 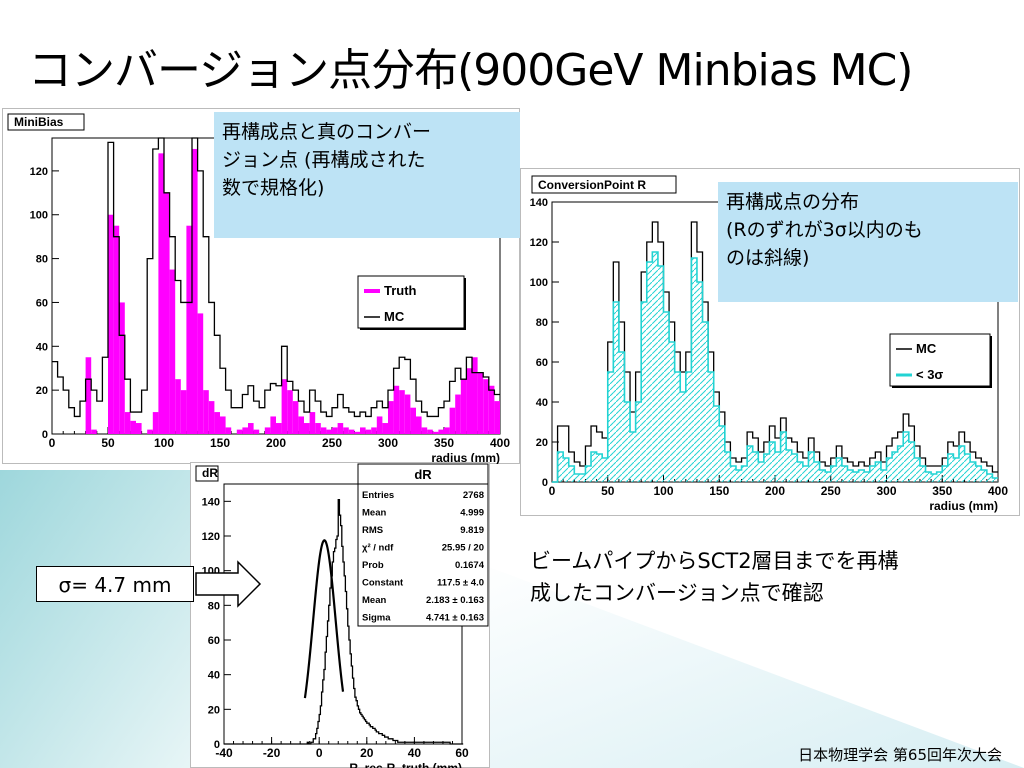 What do you see at coordinates (831, 491) in the screenshot?
I see `x-tick-label: 250` at bounding box center [831, 491].